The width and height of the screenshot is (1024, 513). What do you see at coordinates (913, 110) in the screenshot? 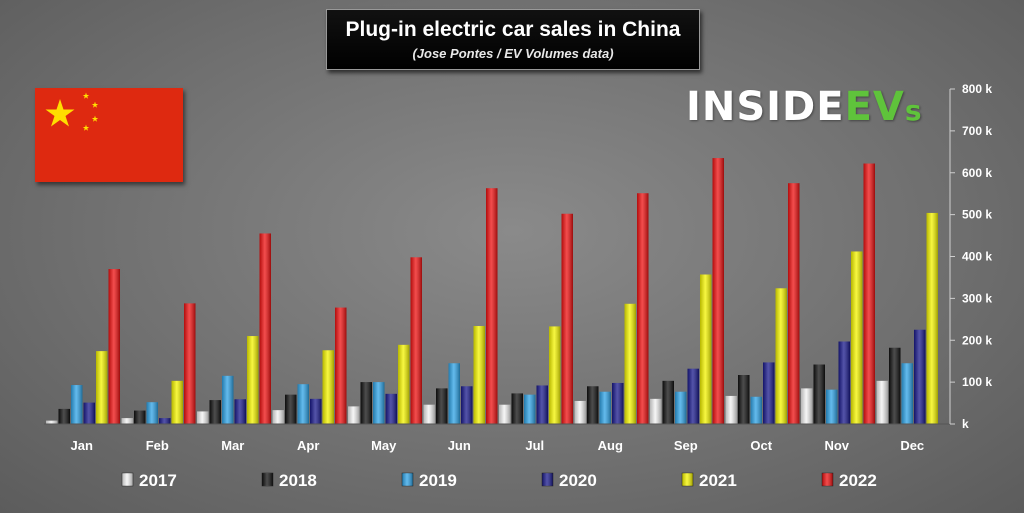
I see `logo-text-s: s` at bounding box center [913, 110].